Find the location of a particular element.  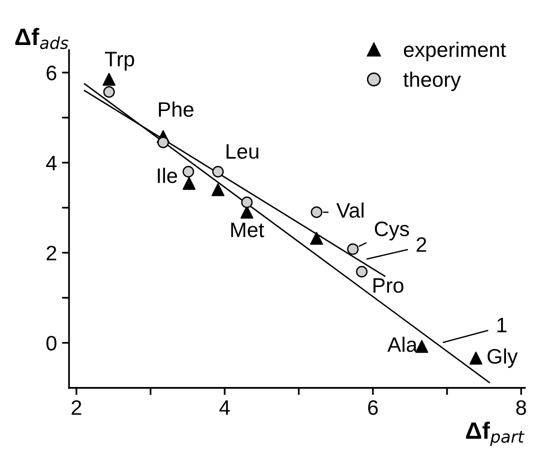

y-tick-label: 0 is located at coordinates (51, 343).